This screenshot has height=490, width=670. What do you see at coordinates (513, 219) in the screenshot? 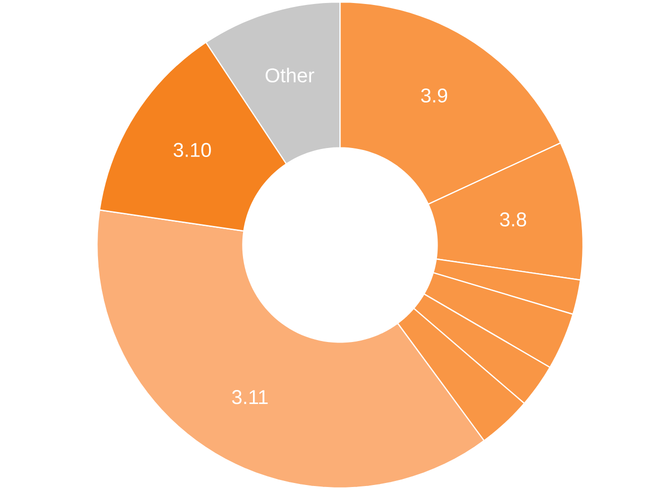
I see `slice-label: 3.8` at bounding box center [513, 219].